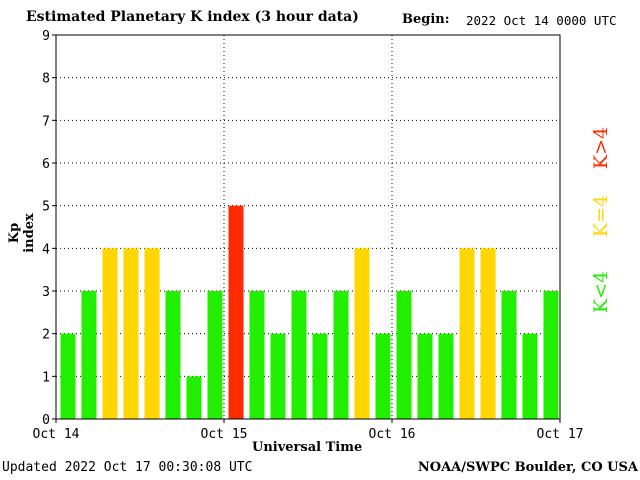  I want to click on x-tick-label: Oct 14, so click(56, 434).